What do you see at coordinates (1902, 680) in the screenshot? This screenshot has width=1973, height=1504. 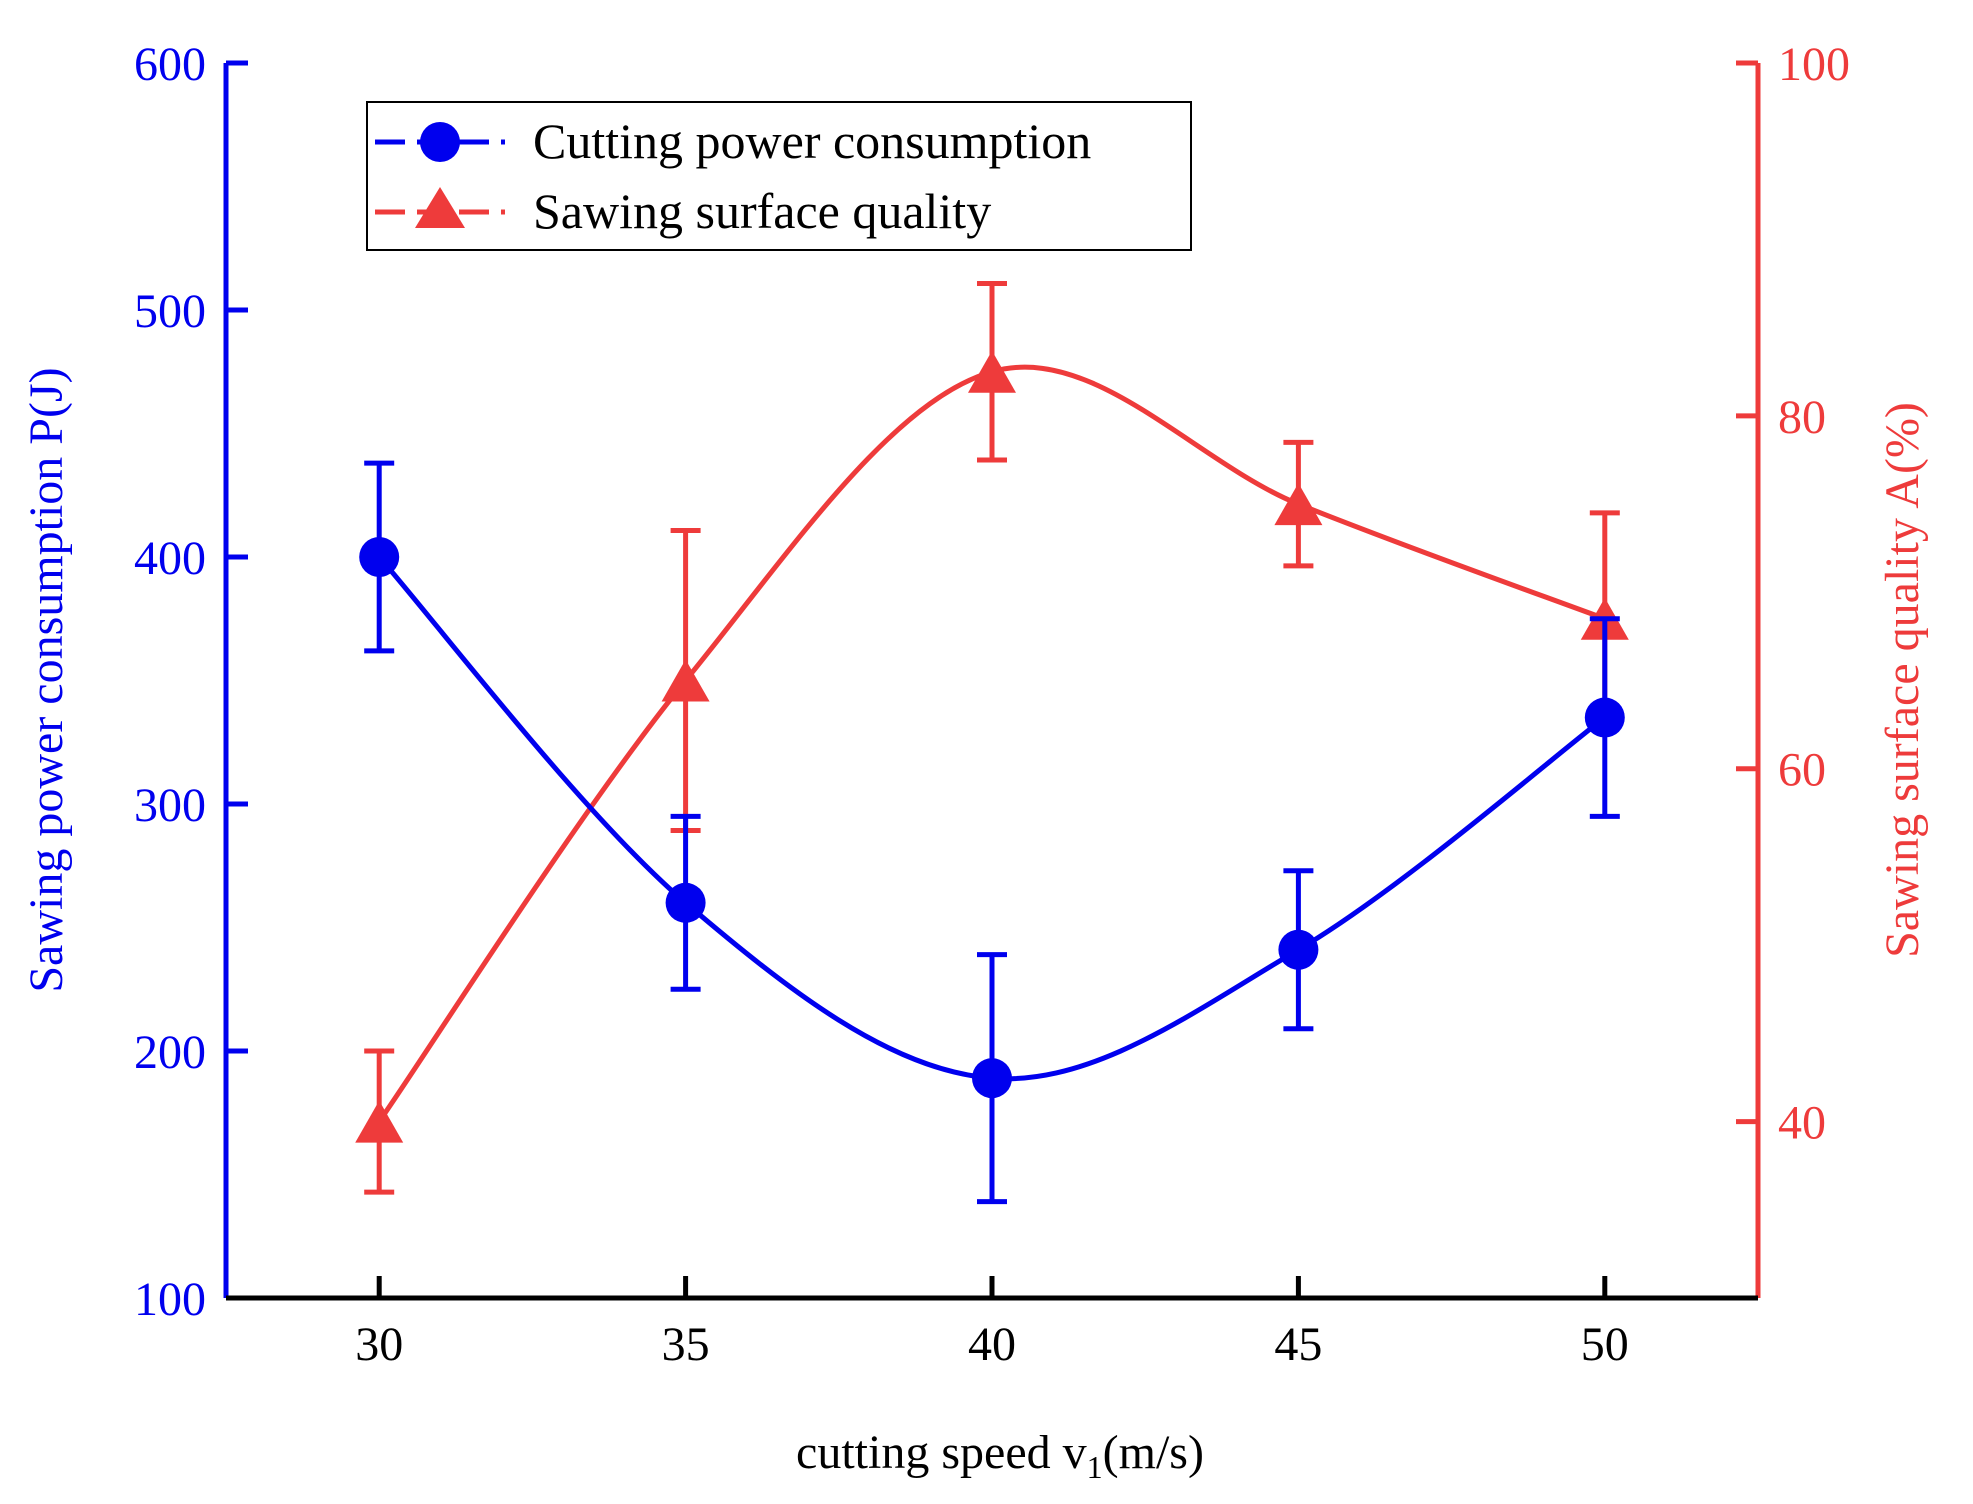 I see `right-axis-title: Sawing surface quality A(%)` at bounding box center [1902, 680].